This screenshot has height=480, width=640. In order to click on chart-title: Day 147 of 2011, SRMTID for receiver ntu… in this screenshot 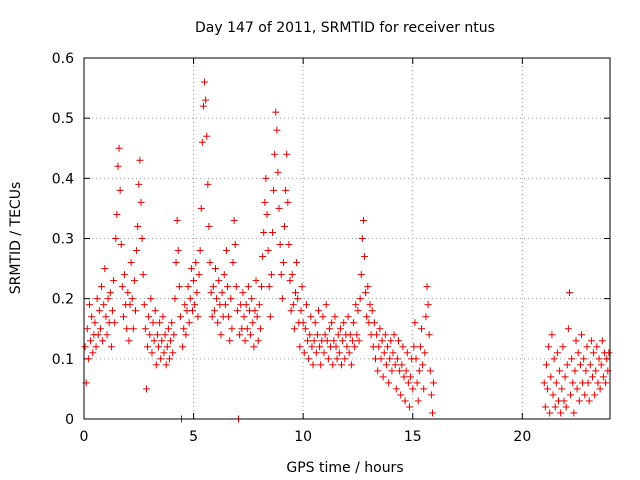, I will do `click(345, 28)`.